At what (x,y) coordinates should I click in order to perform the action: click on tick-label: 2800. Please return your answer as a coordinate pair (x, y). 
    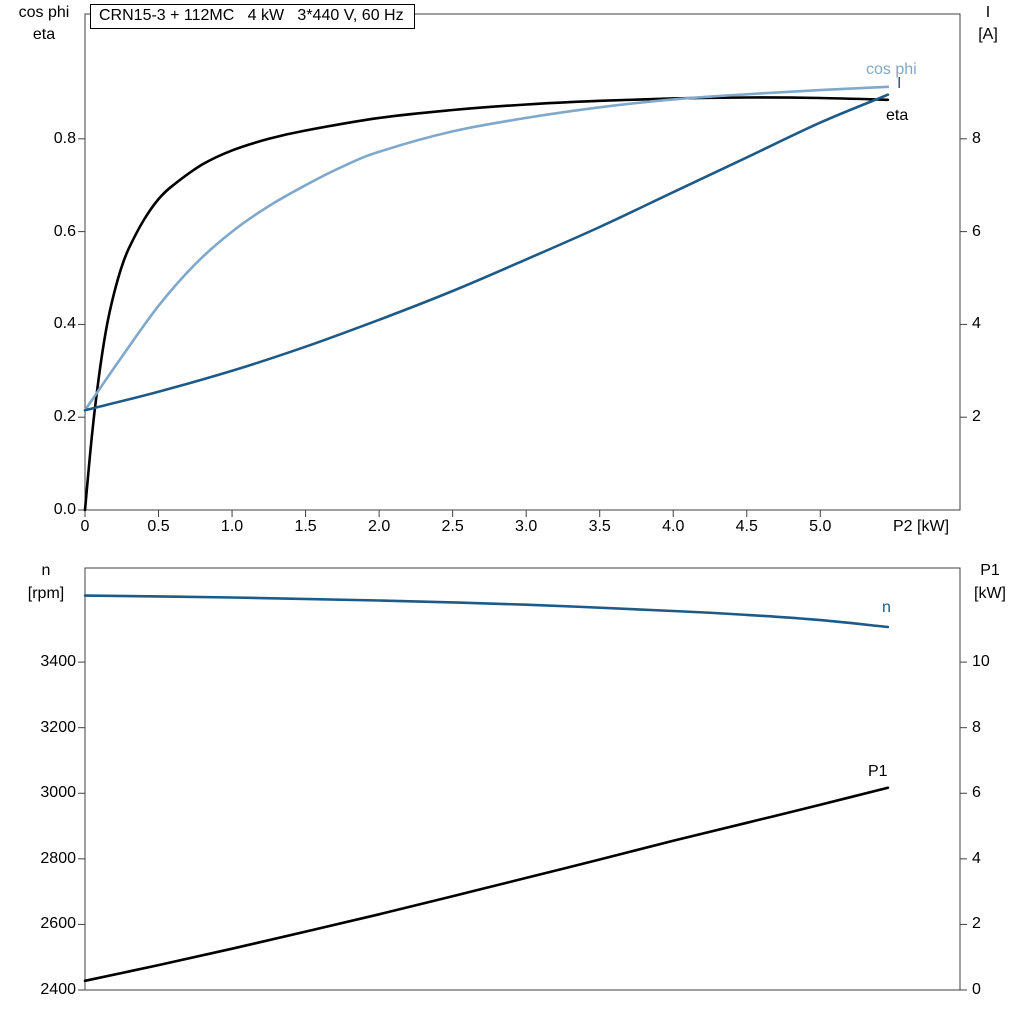
    Looking at the image, I should click on (58, 858).